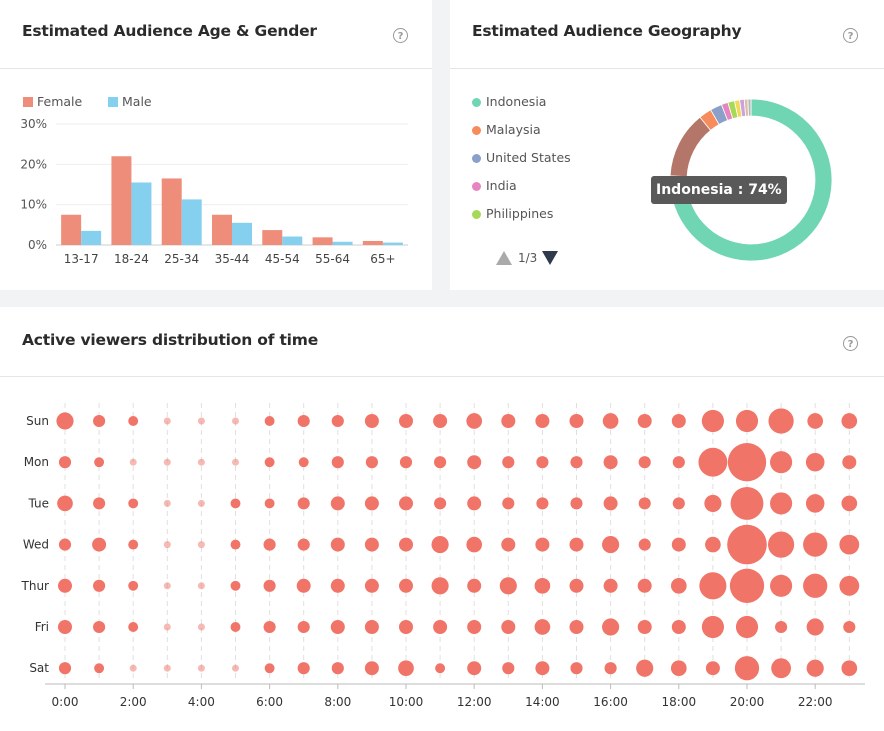  Describe the element at coordinates (39, 668) in the screenshot. I see `y-tick-label: Sat` at that location.